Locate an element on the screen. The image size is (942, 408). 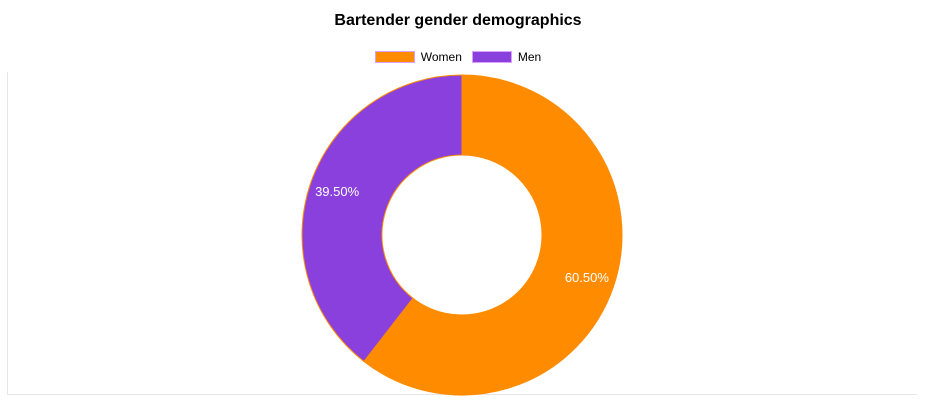
slice-men is located at coordinates (382, 218).